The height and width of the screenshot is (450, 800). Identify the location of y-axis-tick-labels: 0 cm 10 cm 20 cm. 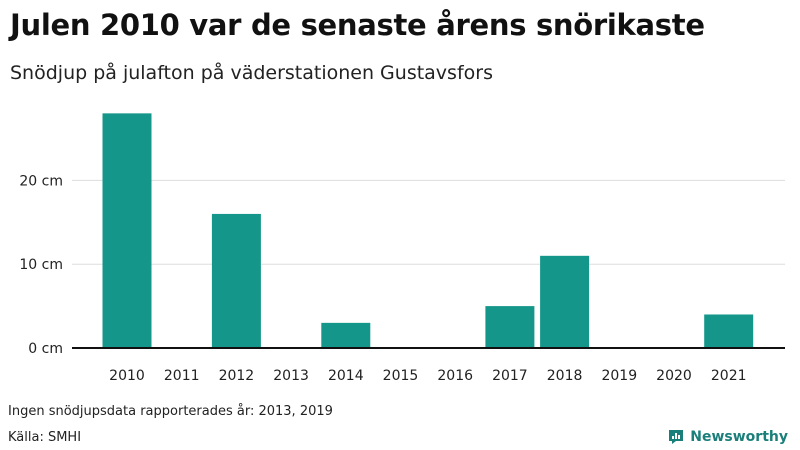
(41, 265).